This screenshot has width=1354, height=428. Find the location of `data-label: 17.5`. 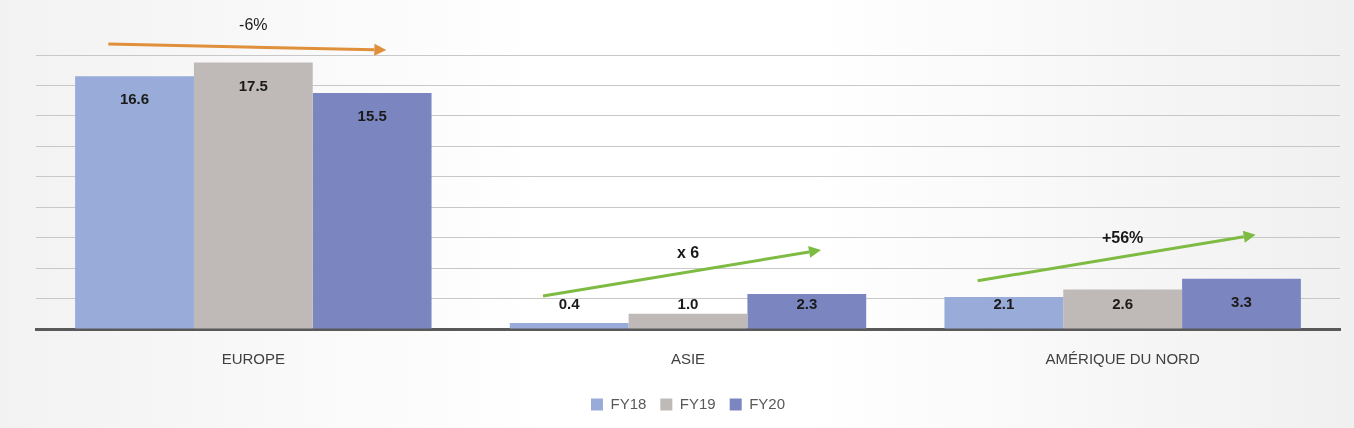

data-label: 17.5 is located at coordinates (253, 85).